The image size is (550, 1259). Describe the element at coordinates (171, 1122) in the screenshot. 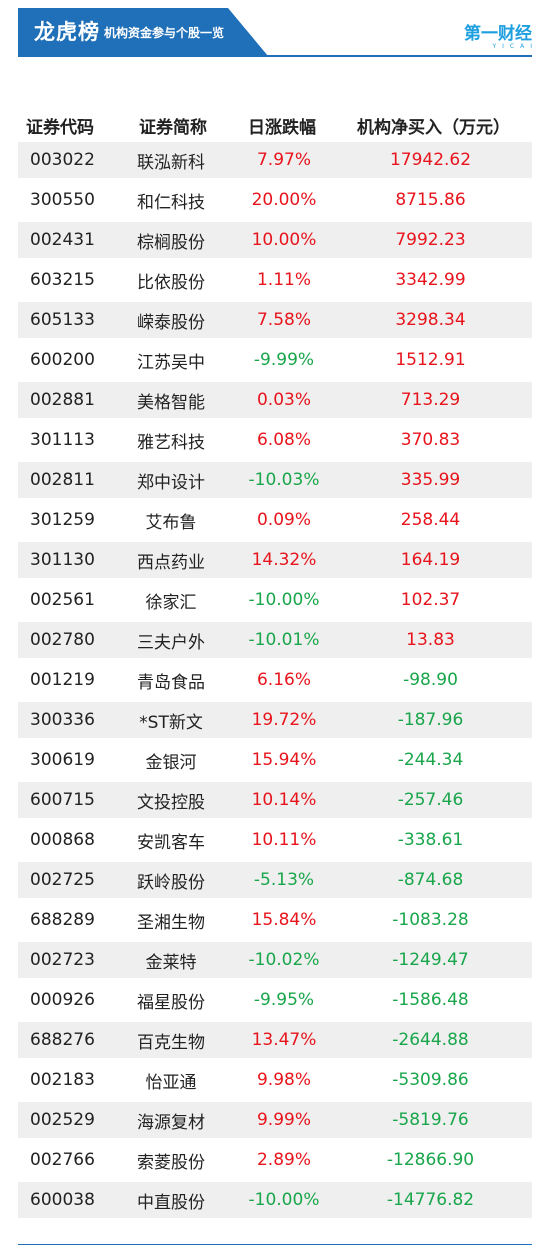

I see `cell-name: 海源复材` at that location.